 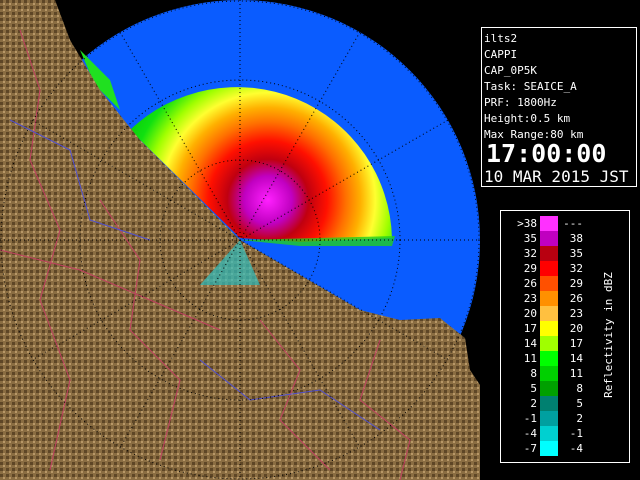 I want to click on legend-low-label: 32, so click(x=530, y=253).